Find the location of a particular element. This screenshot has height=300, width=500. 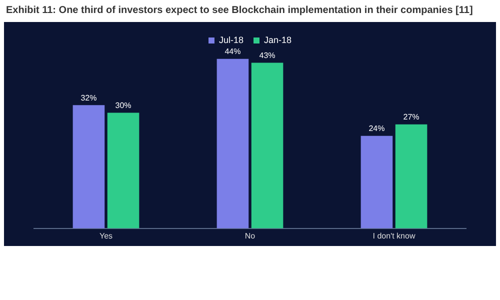

data-label: 24% is located at coordinates (376, 129).